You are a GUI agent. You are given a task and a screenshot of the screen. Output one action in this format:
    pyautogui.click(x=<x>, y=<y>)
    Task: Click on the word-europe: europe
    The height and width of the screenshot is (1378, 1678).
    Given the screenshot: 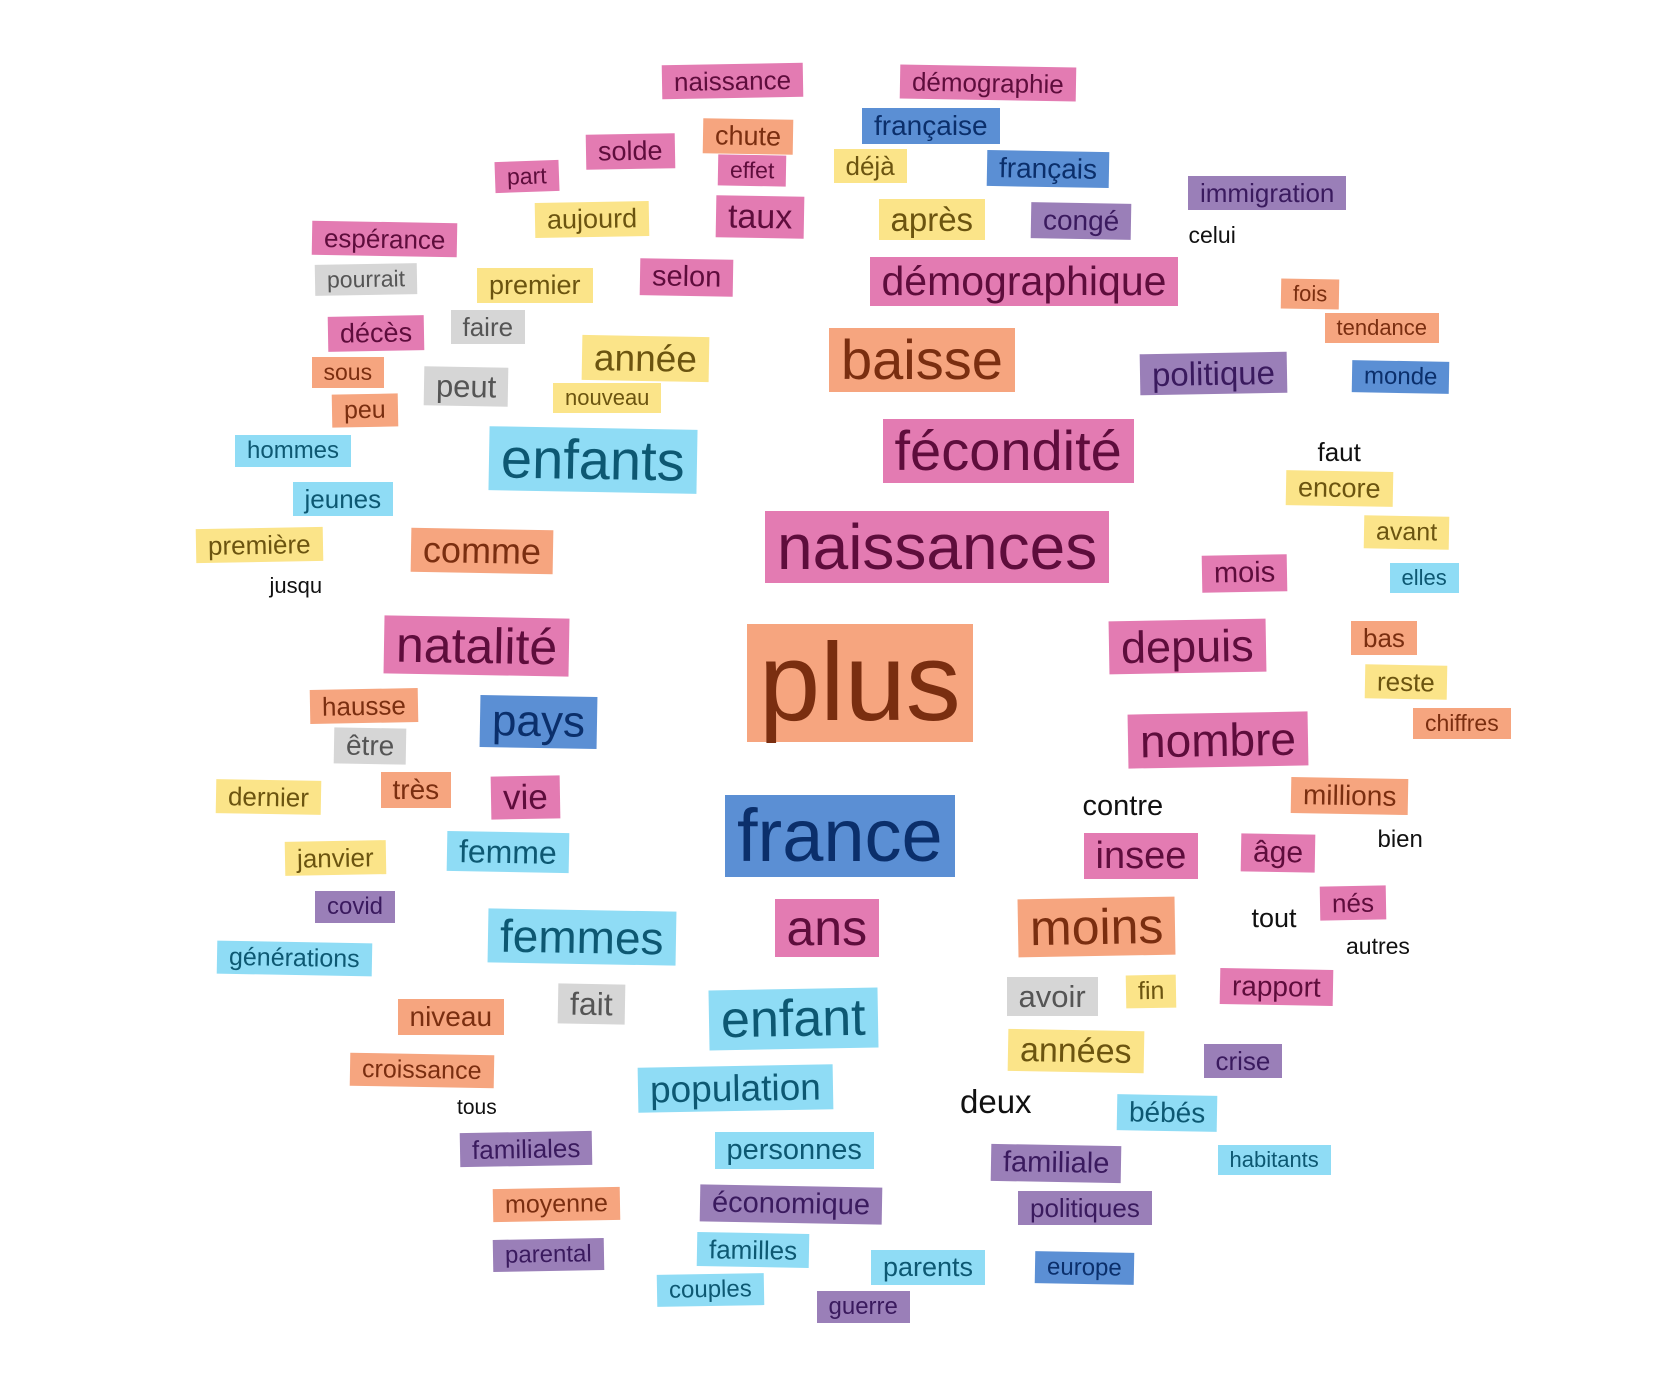 What is the action you would take?
    pyautogui.click(x=1084, y=1268)
    